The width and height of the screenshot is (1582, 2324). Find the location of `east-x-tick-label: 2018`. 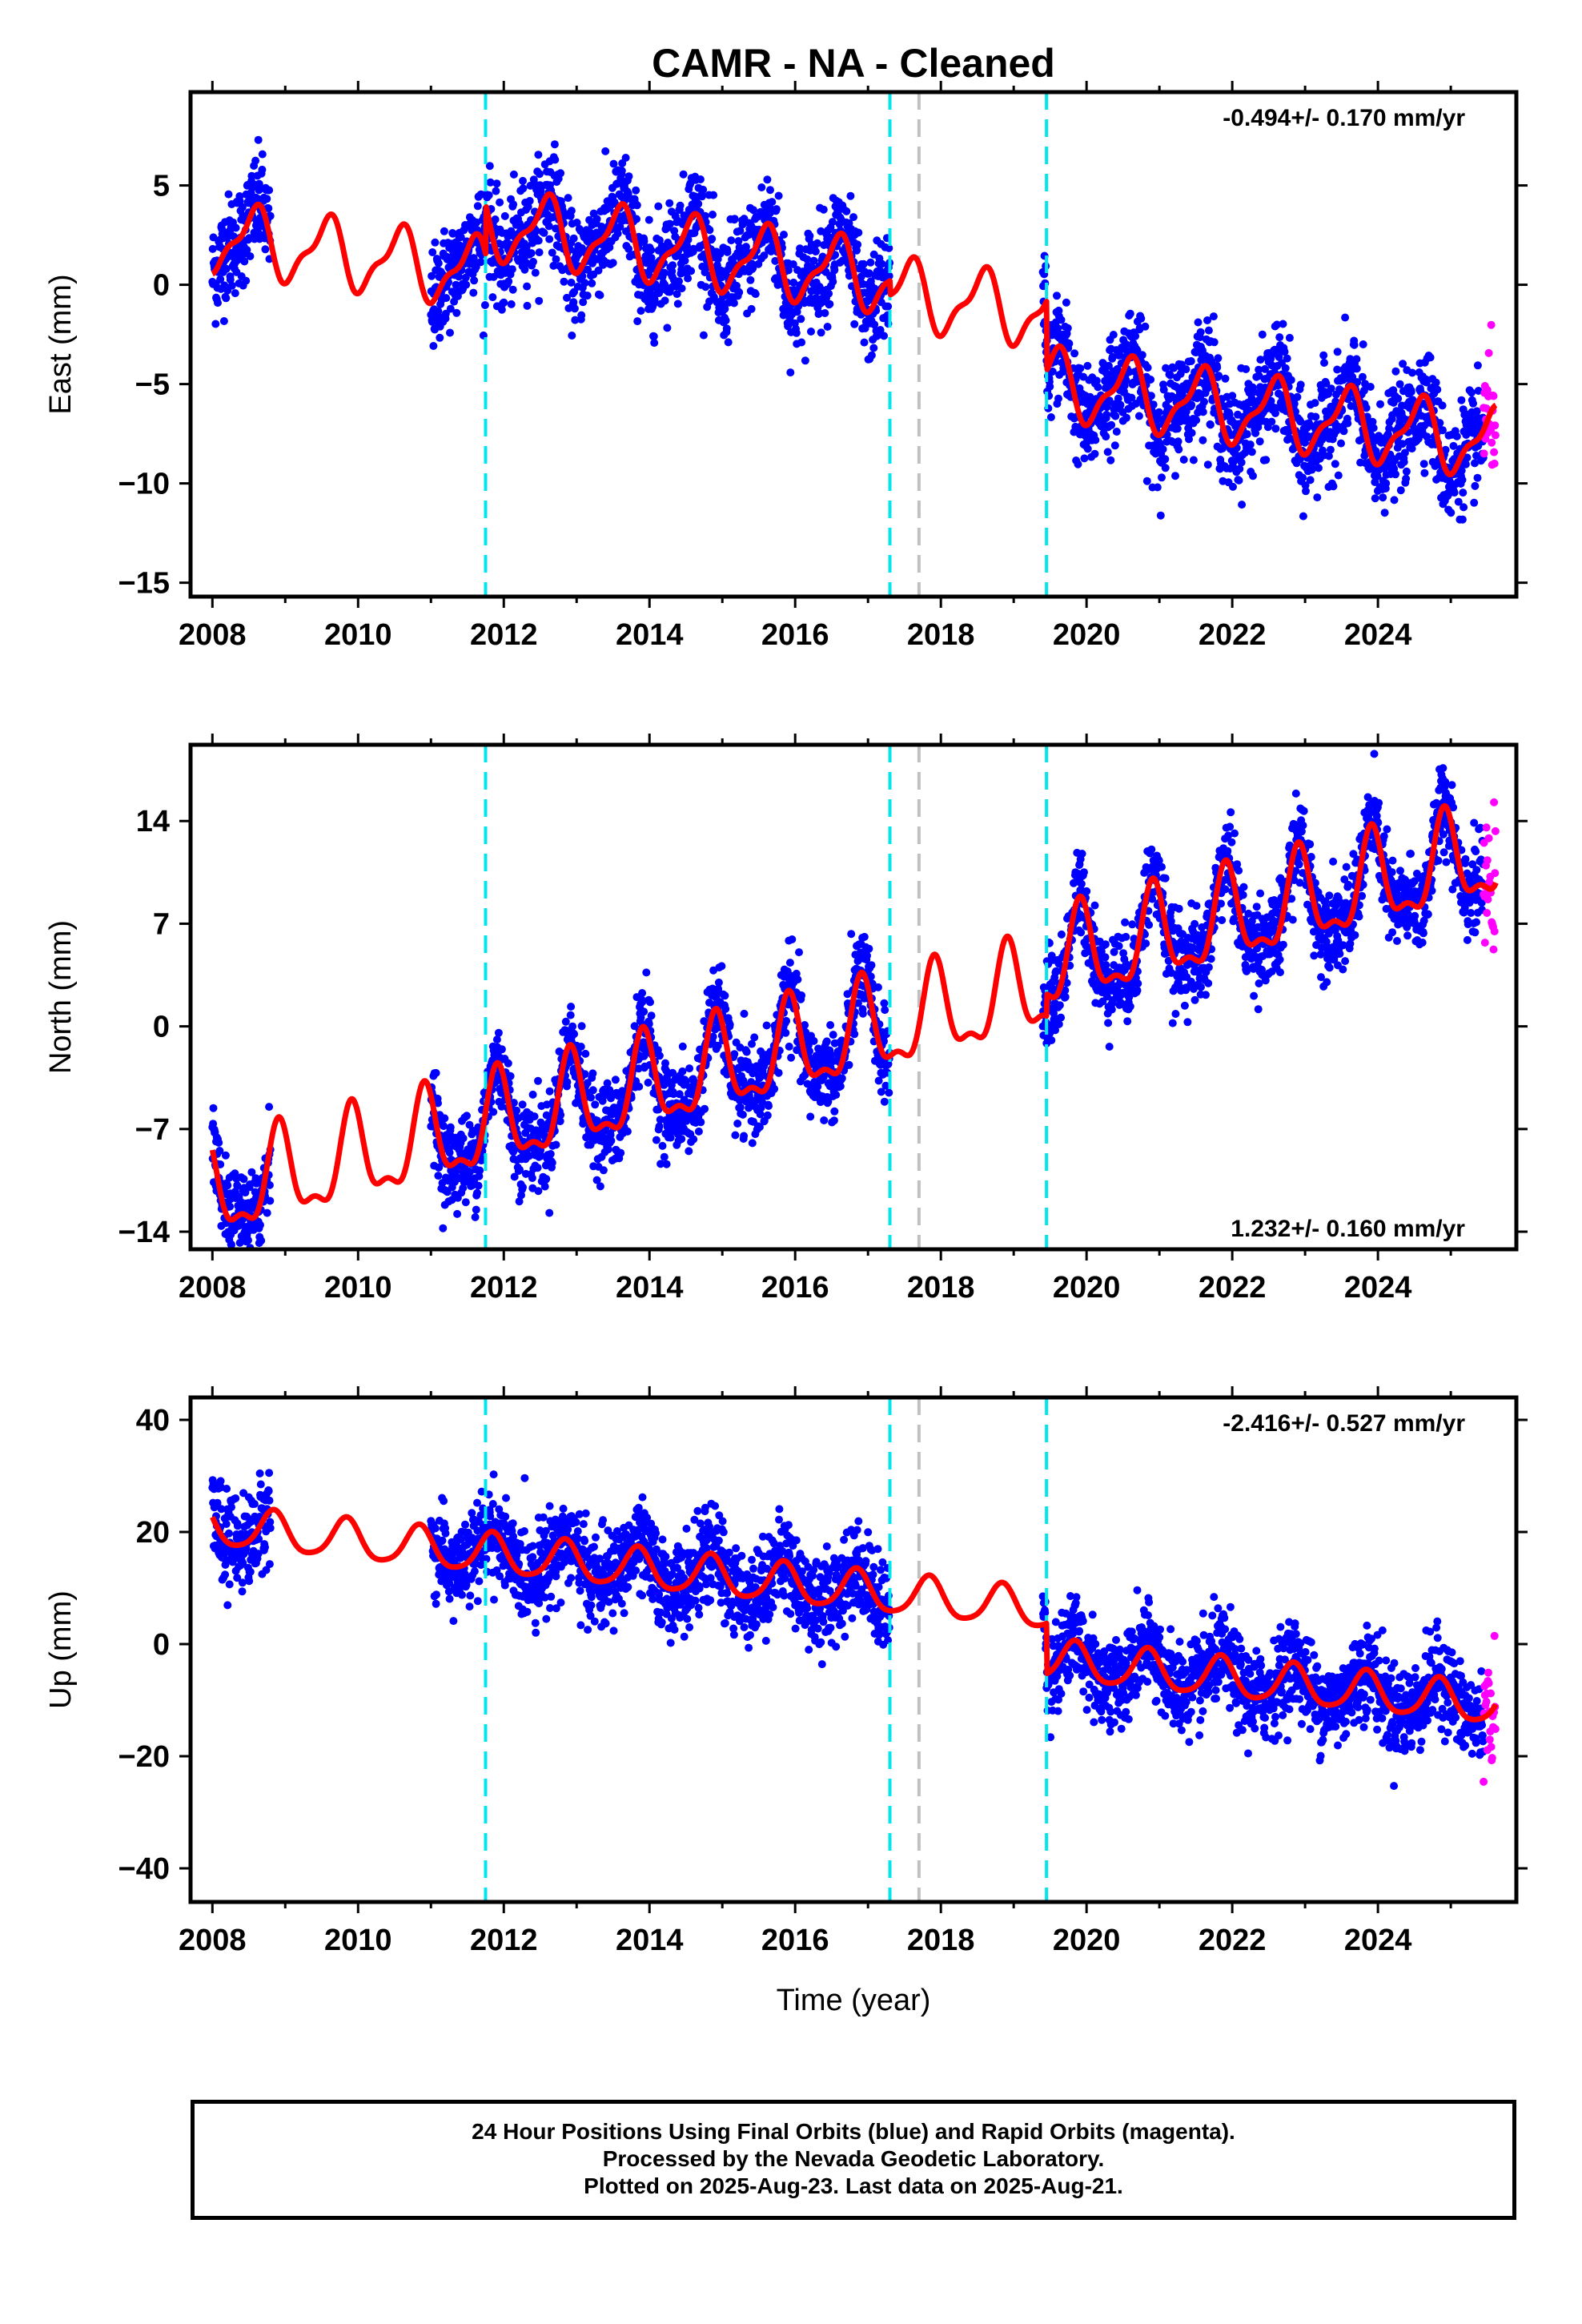

east-x-tick-label: 2018 is located at coordinates (941, 635).